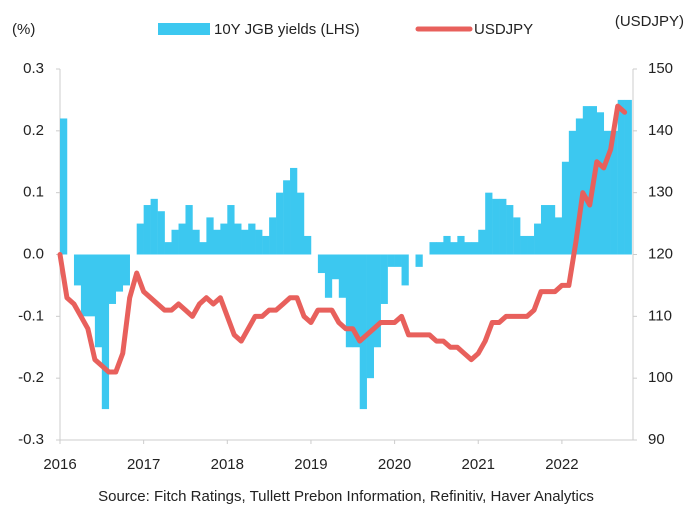 This screenshot has width=692, height=512. What do you see at coordinates (59, 464) in the screenshot?
I see `x-tick-label: 2016` at bounding box center [59, 464].